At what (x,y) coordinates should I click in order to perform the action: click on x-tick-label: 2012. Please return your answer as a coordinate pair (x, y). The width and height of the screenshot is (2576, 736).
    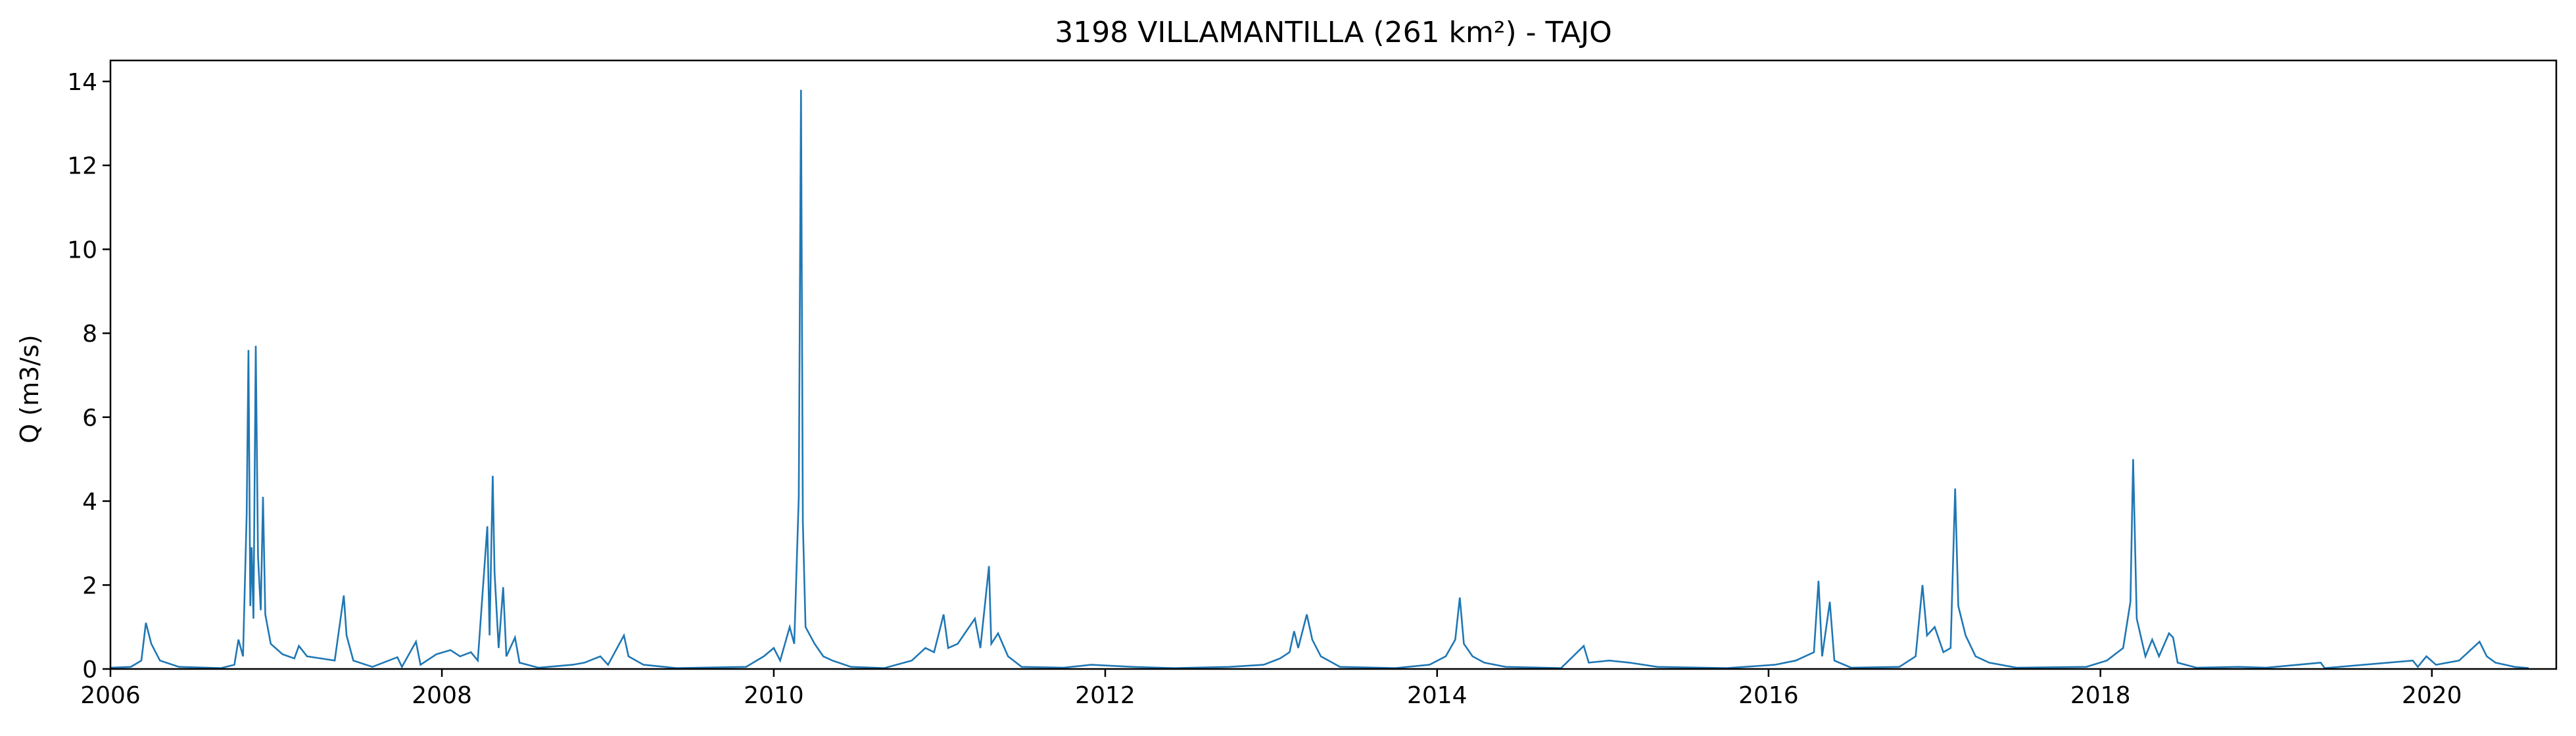
    Looking at the image, I should click on (1105, 696).